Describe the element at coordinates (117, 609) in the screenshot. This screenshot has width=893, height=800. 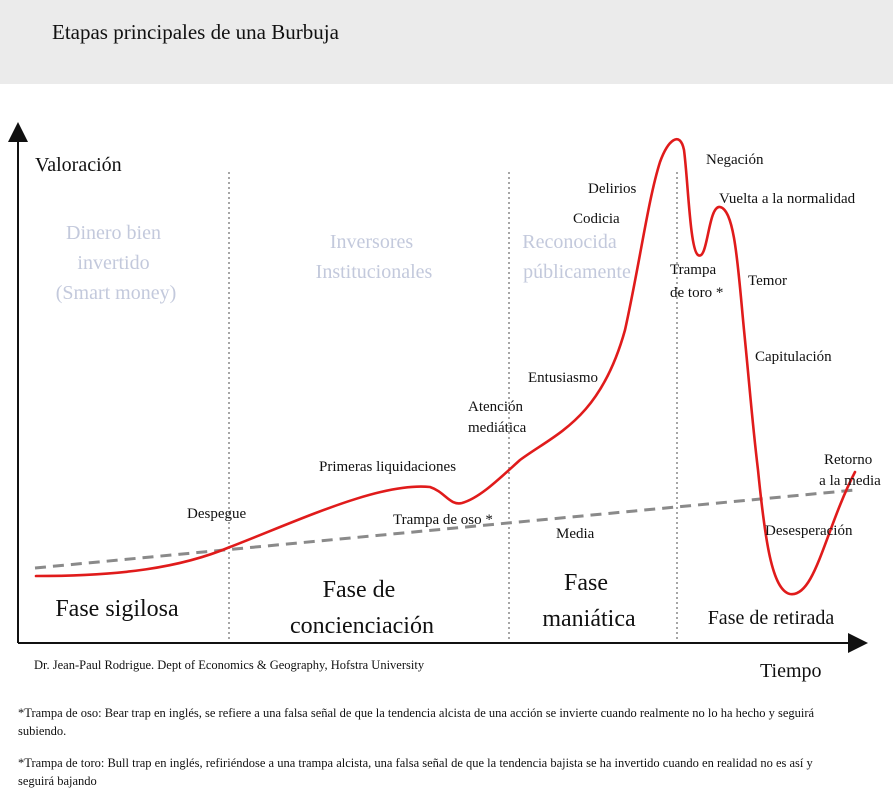
I see `phase-label-stealth: Fase sigilosa` at that location.